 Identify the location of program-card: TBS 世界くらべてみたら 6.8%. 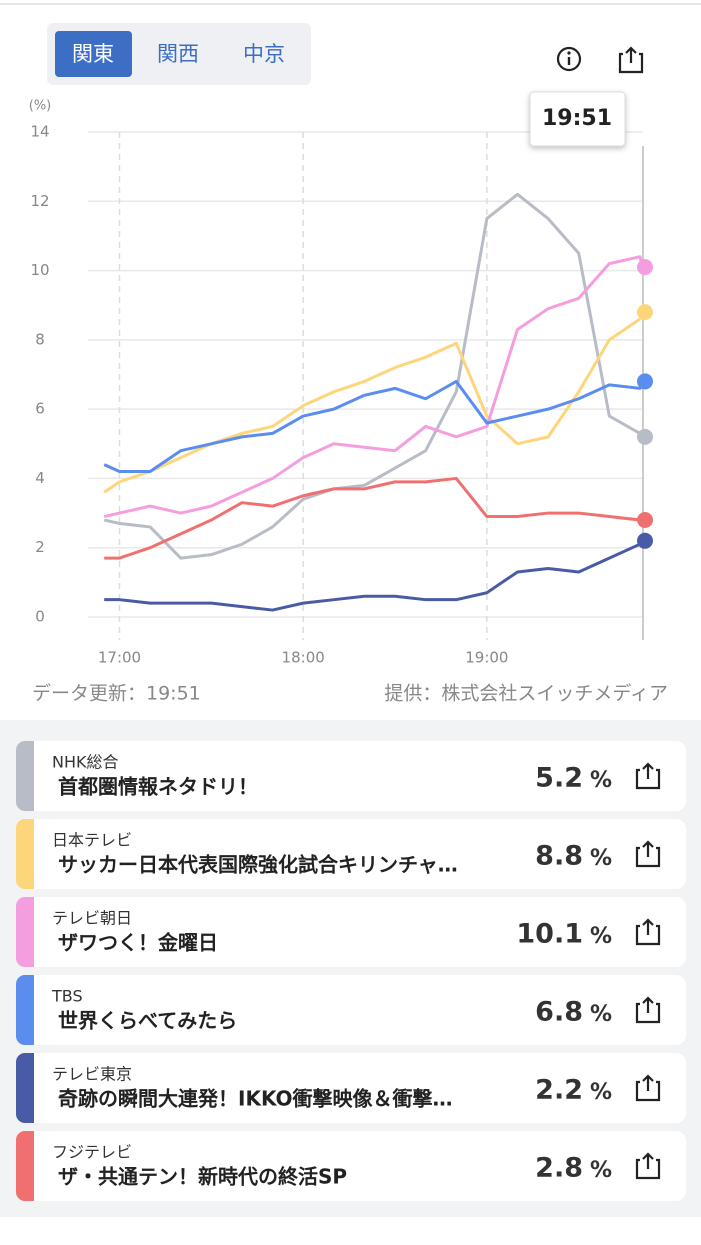
(351, 1010).